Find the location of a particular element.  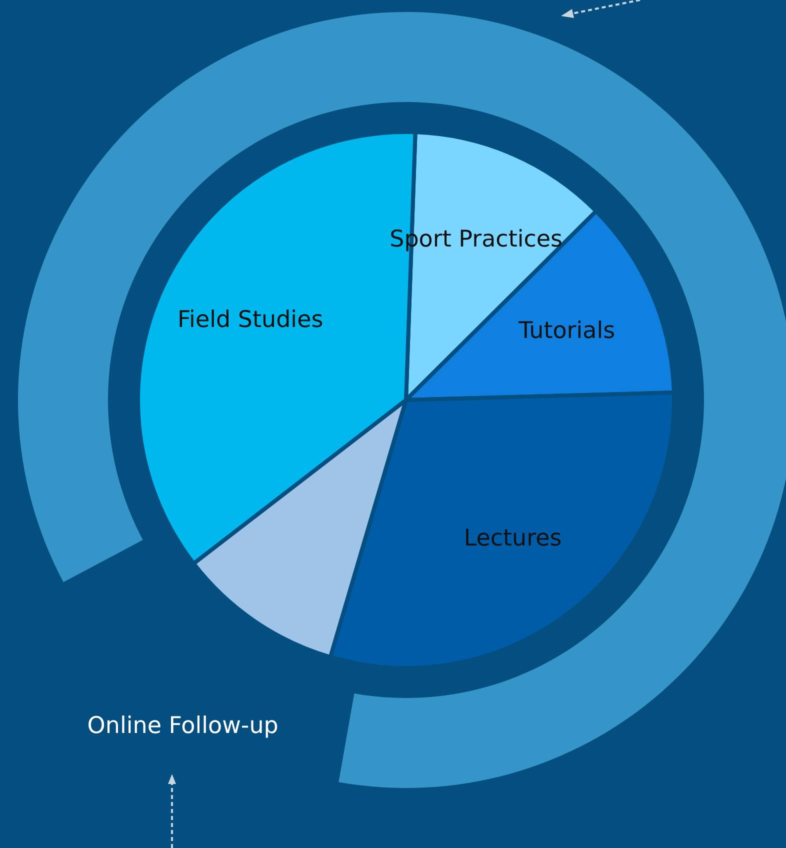

slice-label: Lectures is located at coordinates (513, 539).